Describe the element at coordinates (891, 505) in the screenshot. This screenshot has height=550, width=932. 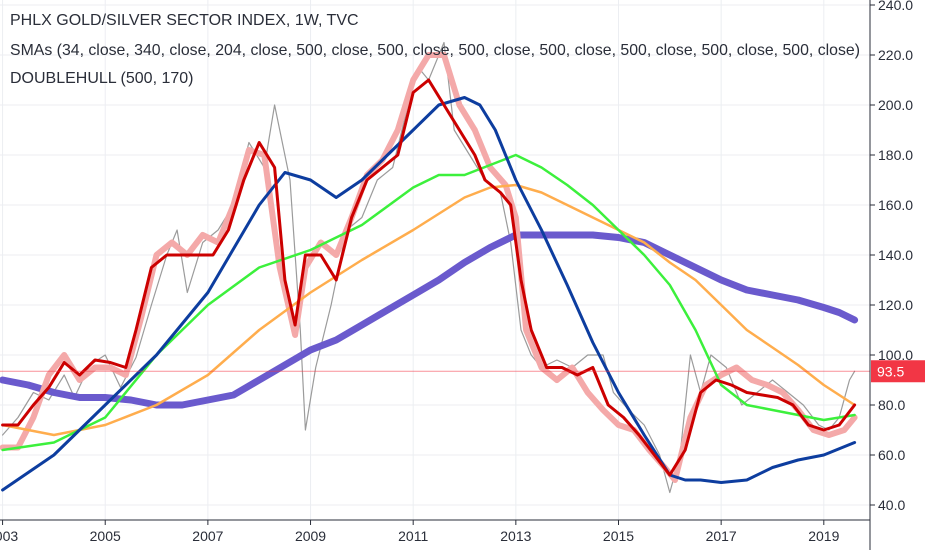
I see `y-tick-label: 40.0` at that location.